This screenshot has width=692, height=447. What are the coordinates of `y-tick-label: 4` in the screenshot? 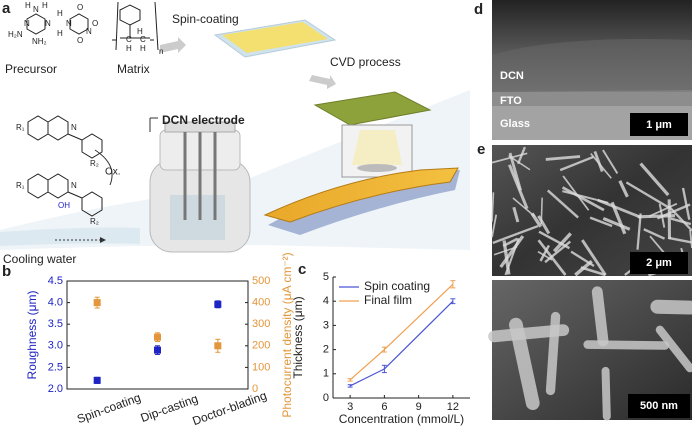 It's located at (326, 301).